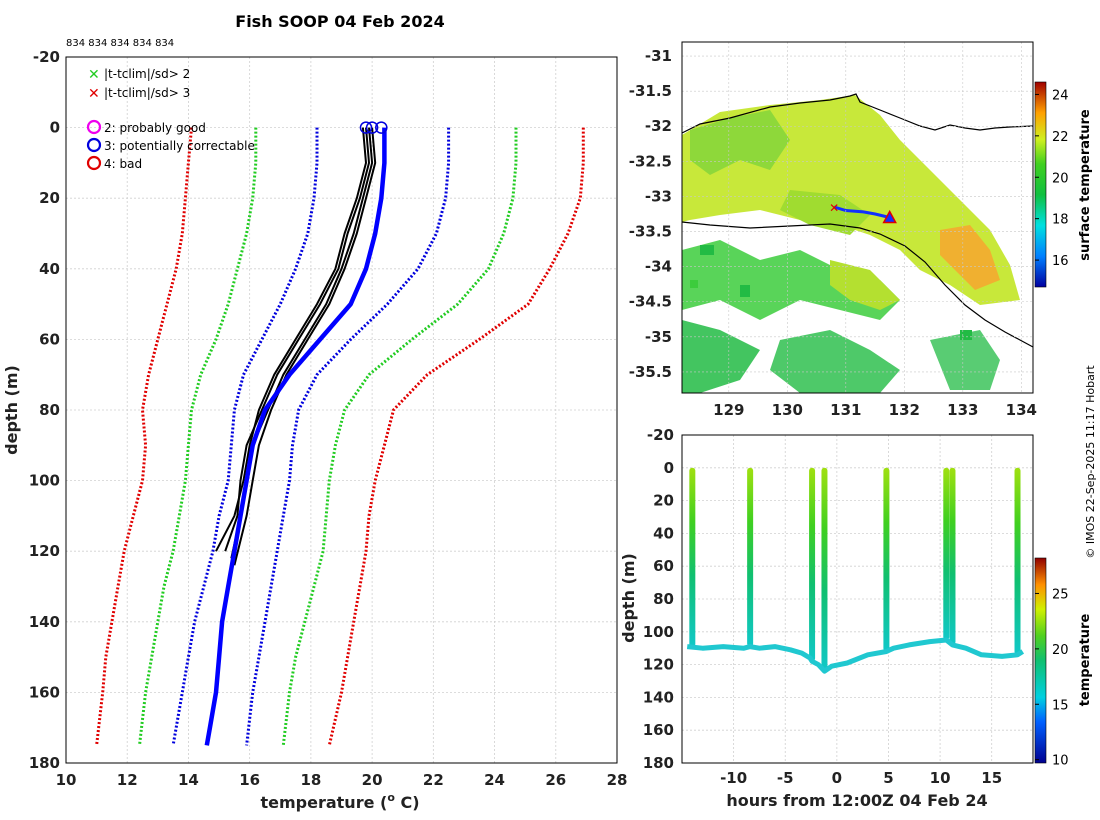  What do you see at coordinates (628, 598) in the screenshot?
I see `section-ylabel: depth (m)` at bounding box center [628, 598].